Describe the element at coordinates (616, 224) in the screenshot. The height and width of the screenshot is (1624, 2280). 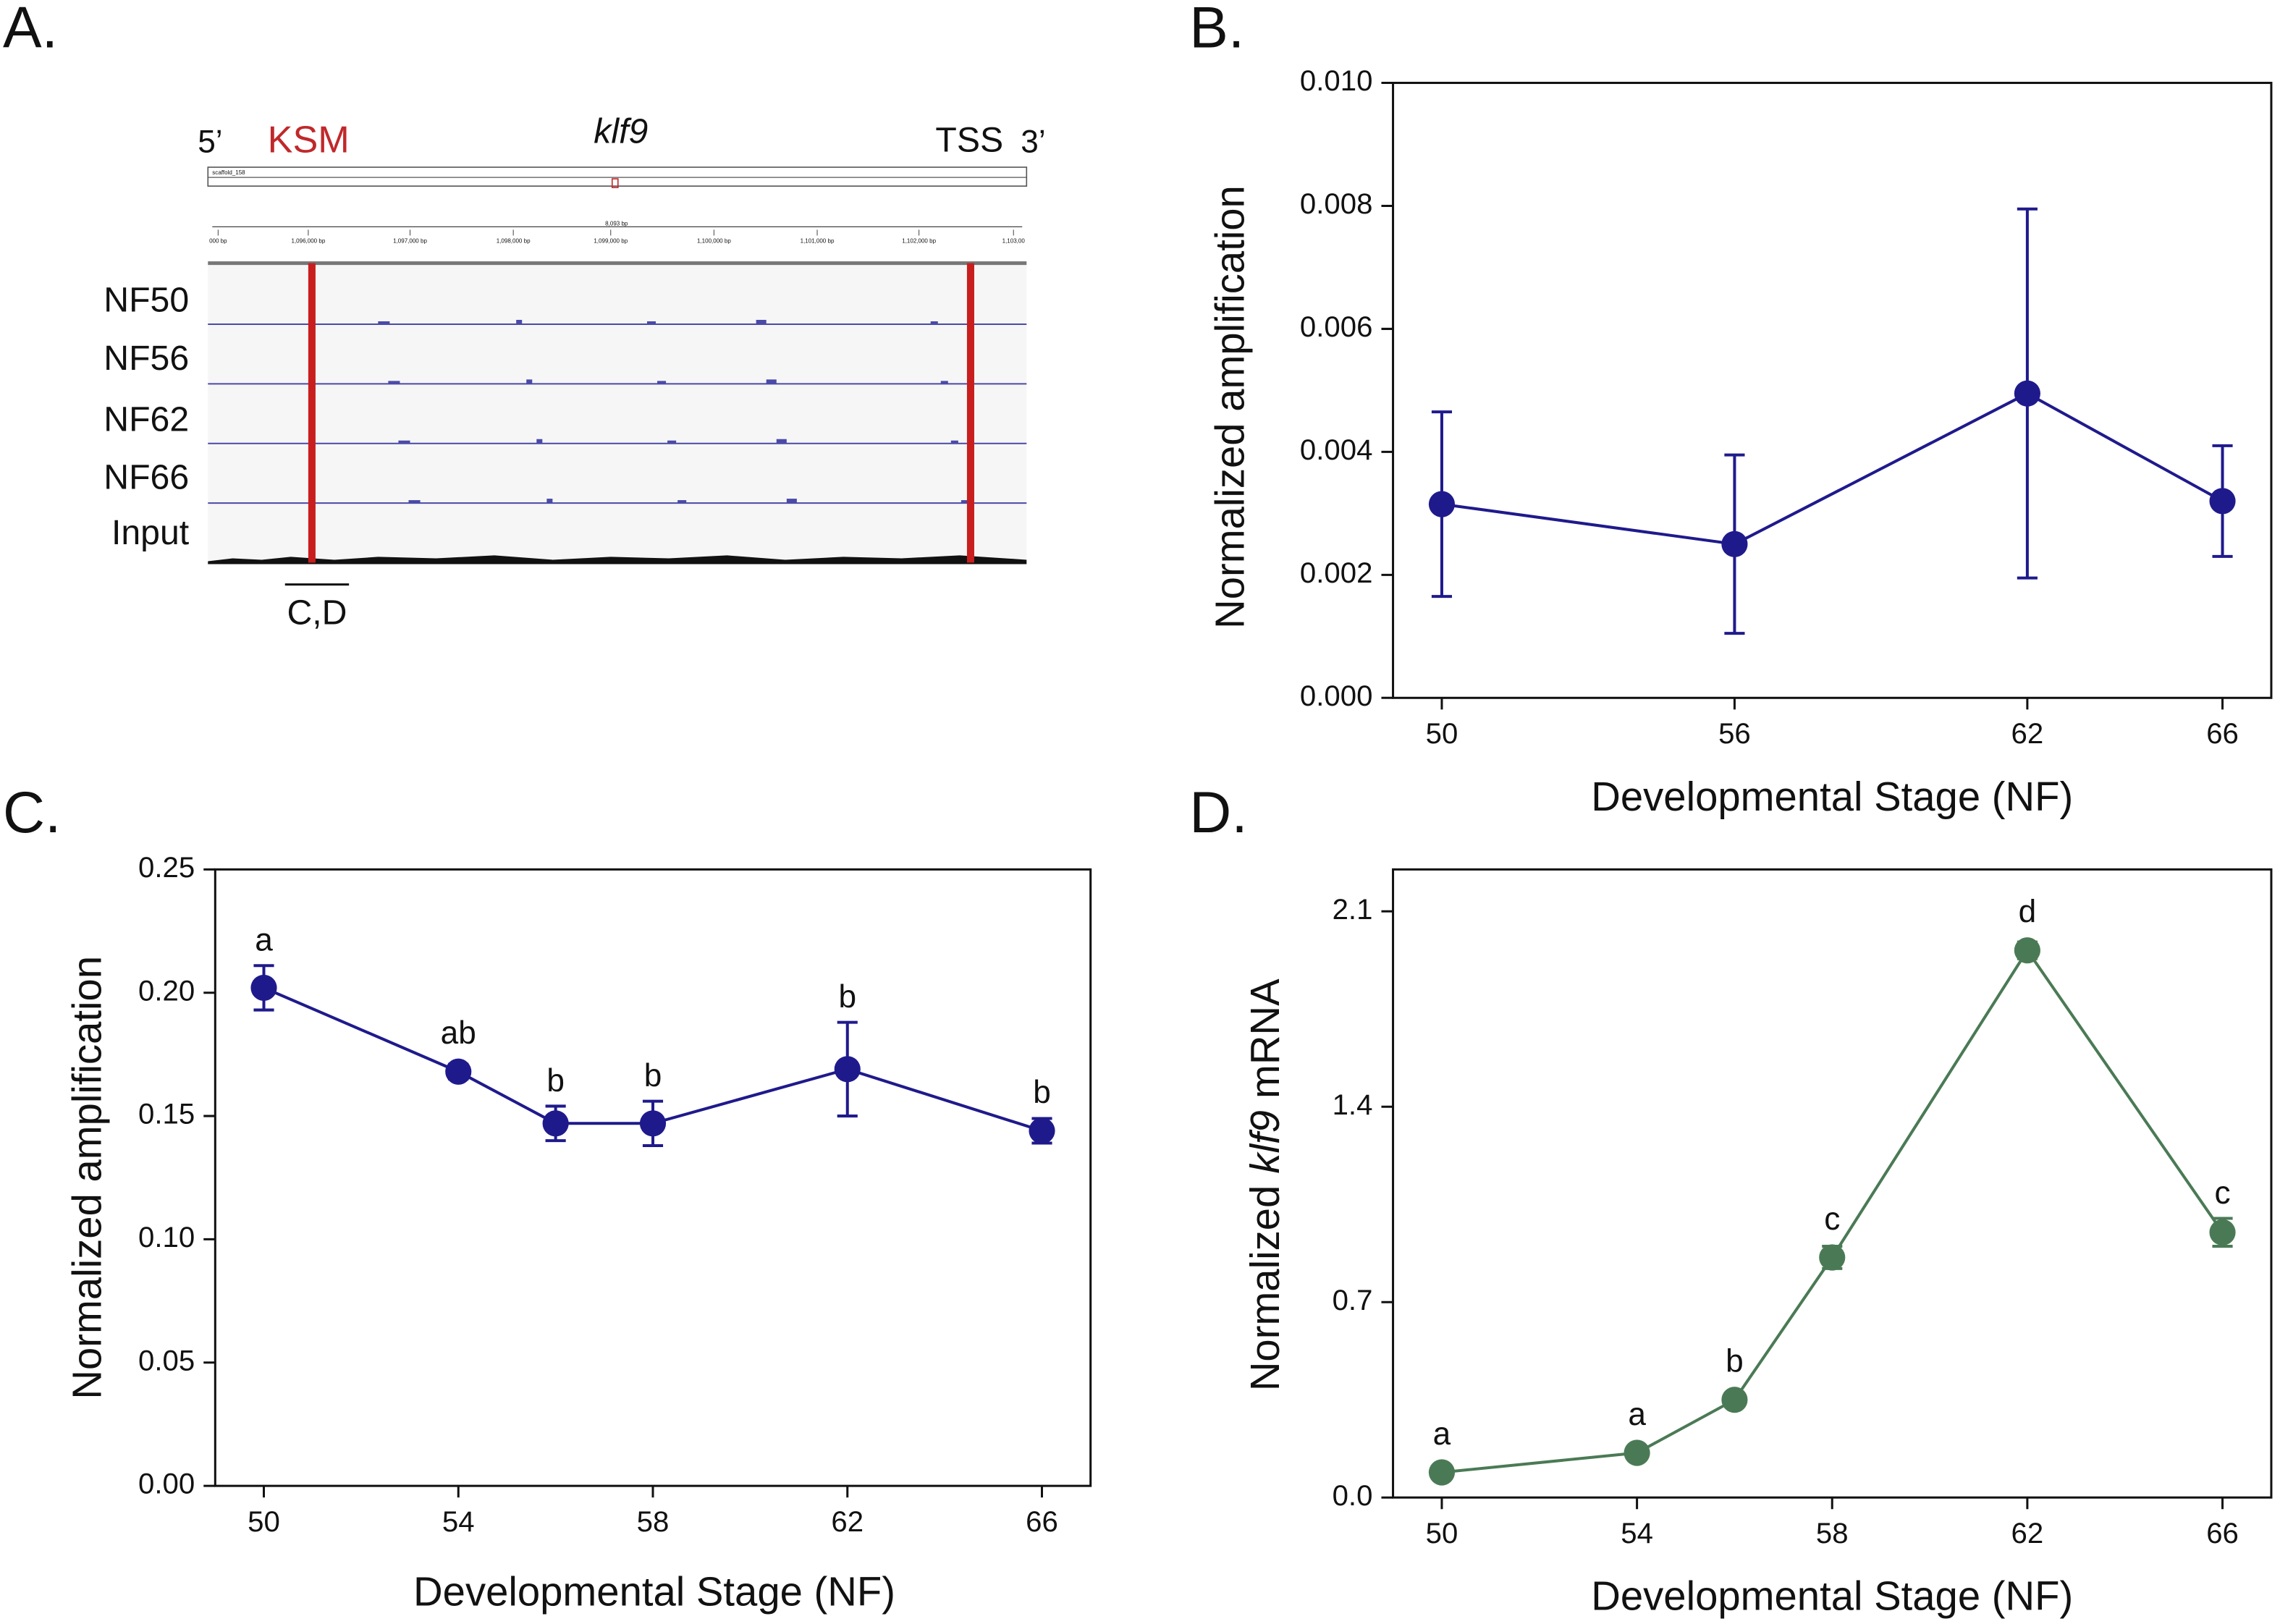
I see `span-label: 8,093 bp` at that location.